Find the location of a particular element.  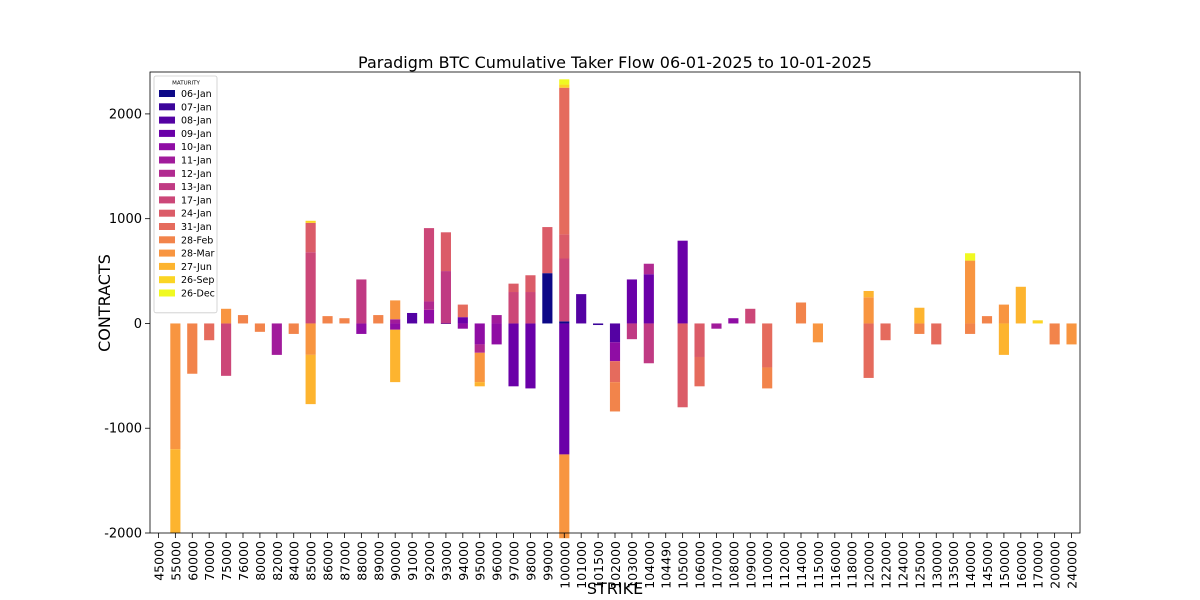

legend-swatch-26-dec is located at coordinates (167, 293).